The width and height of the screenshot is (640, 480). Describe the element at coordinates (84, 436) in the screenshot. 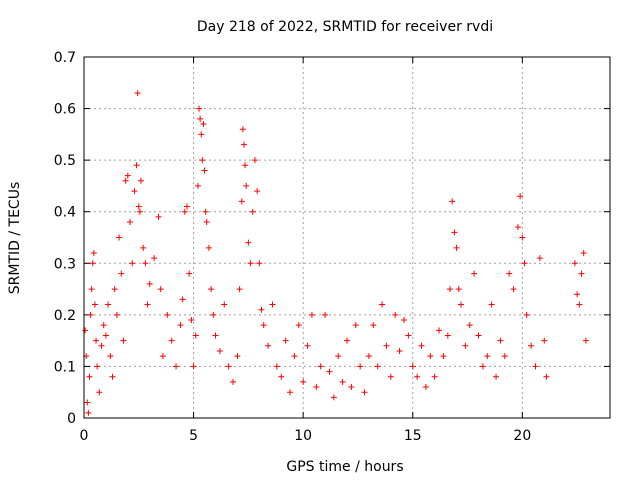

I see `x-tick-label: 0` at that location.